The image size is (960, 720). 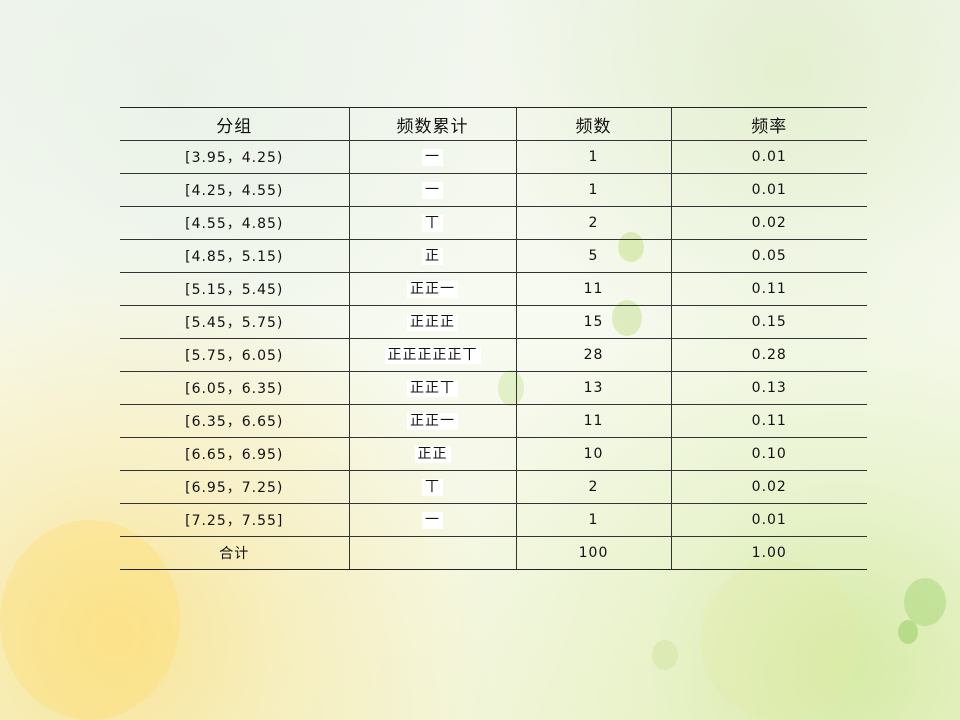 I want to click on total-row: 合计 100 1.00, so click(x=493, y=553).